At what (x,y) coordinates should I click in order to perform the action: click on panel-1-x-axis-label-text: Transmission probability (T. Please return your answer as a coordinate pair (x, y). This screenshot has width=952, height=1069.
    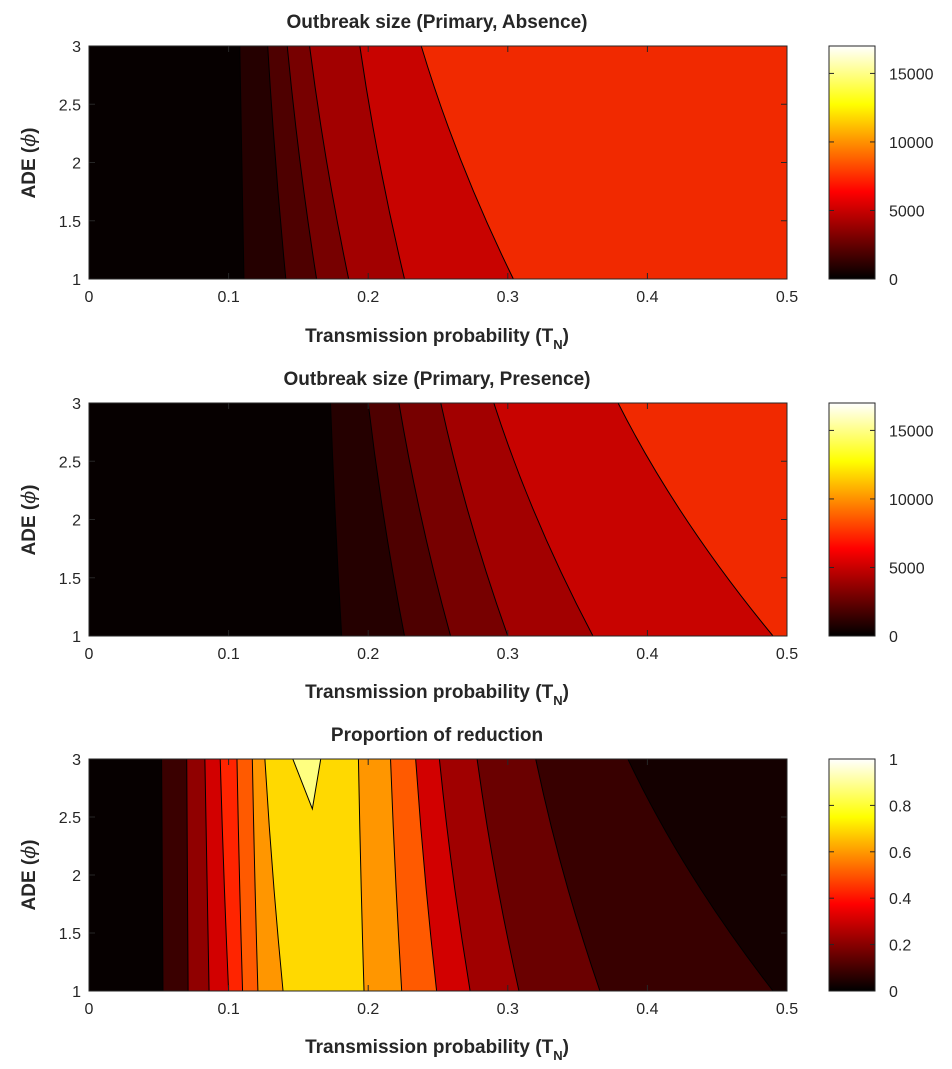
    Looking at the image, I should click on (429, 336).